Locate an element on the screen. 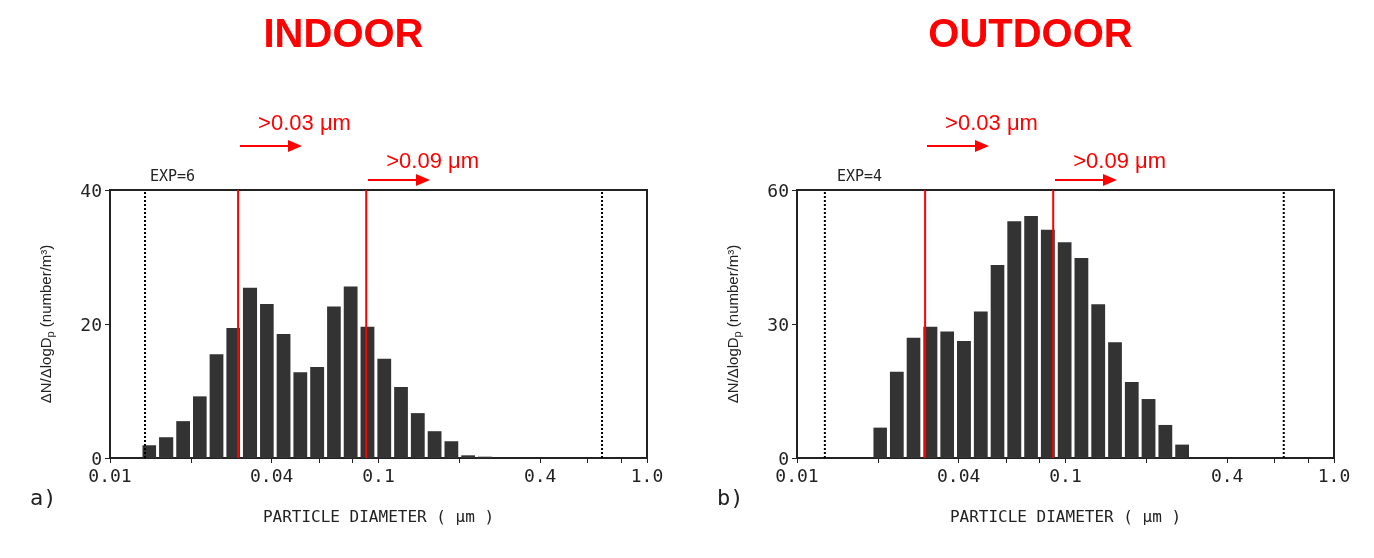  text: b) is located at coordinates (730, 497).